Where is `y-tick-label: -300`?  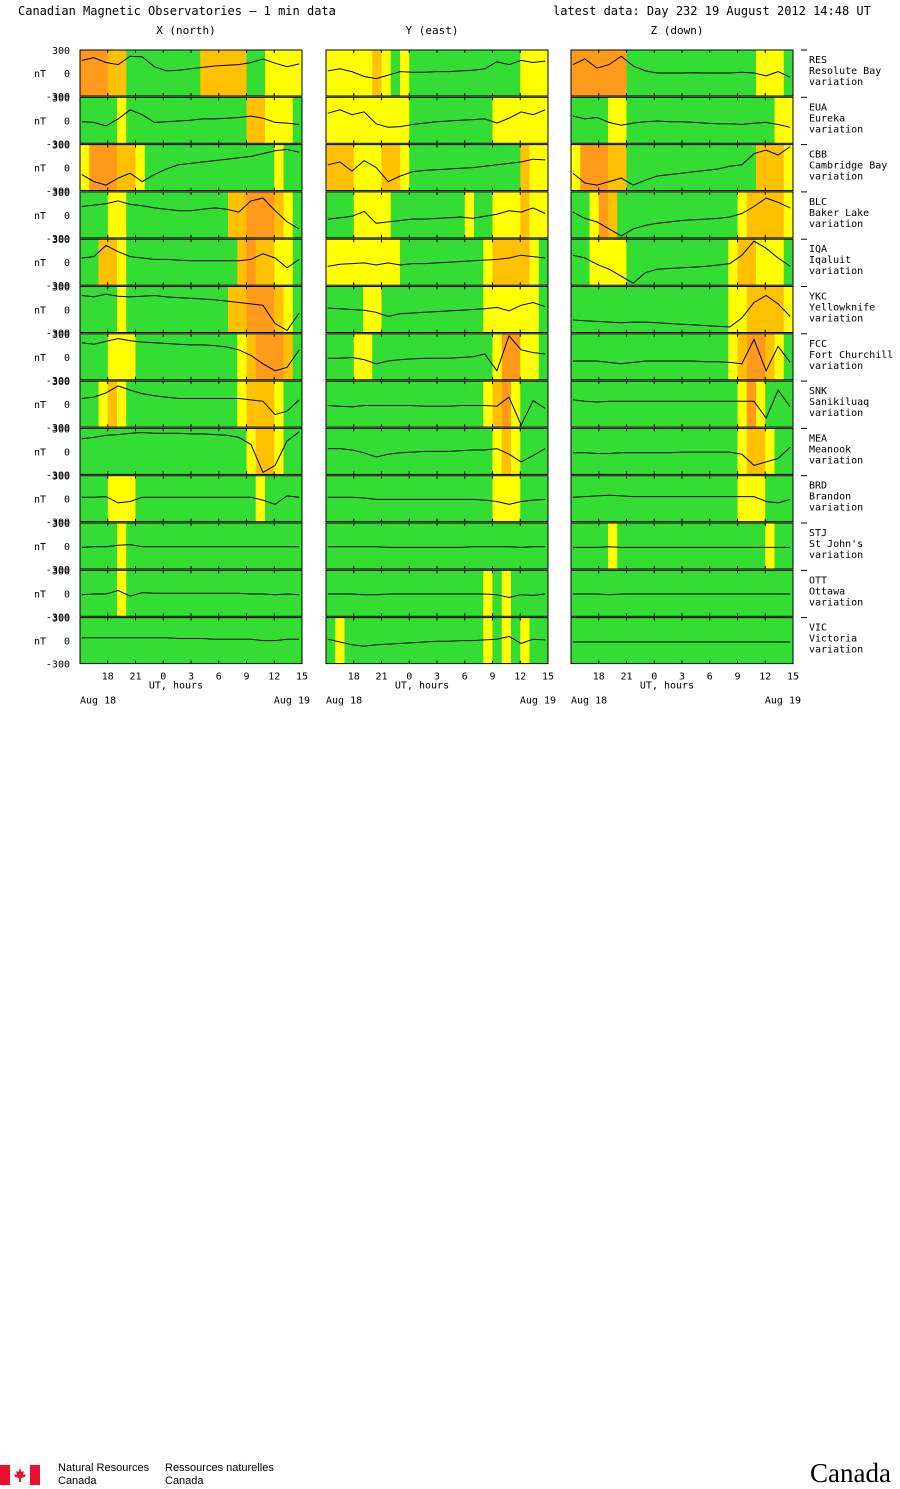 y-tick-label: -300 is located at coordinates (58, 428).